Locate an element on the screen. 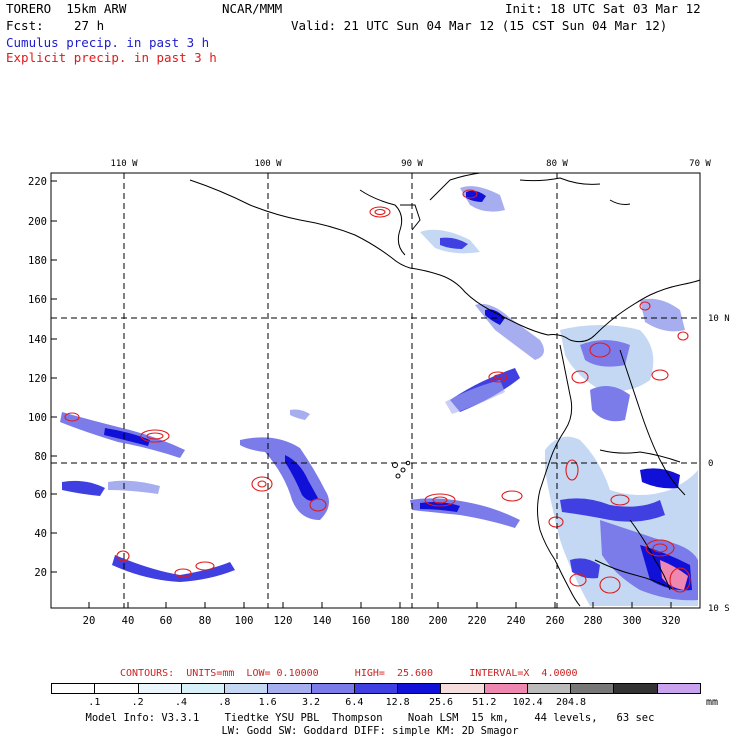  x-tick-label: 120 is located at coordinates (283, 621).